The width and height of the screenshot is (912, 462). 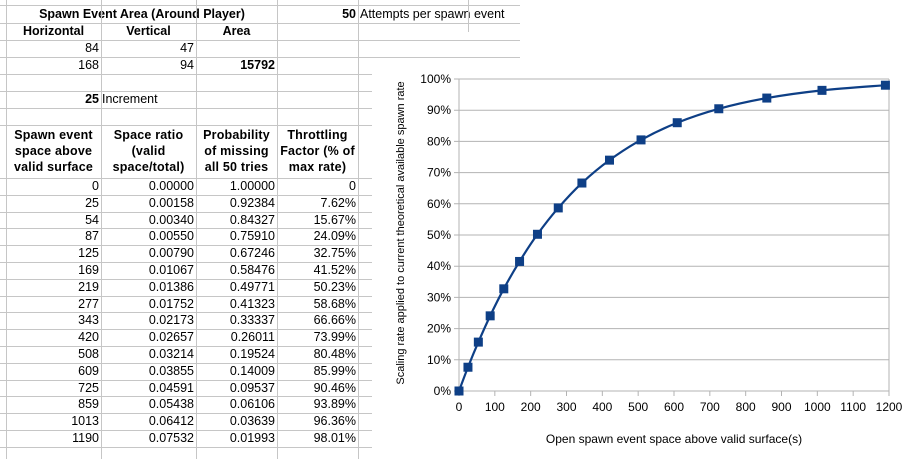 I want to click on table-cell: 96.36%, so click(x=334, y=421).